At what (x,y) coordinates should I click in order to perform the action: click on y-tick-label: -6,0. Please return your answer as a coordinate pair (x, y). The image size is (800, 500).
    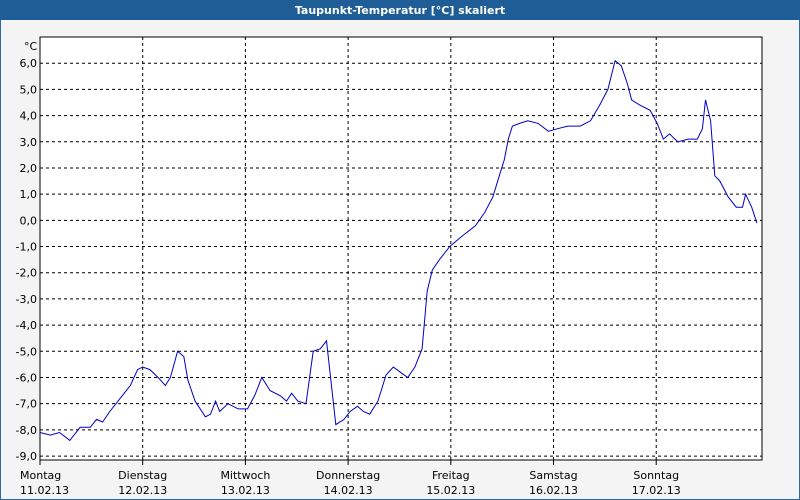
    Looking at the image, I should click on (26, 377).